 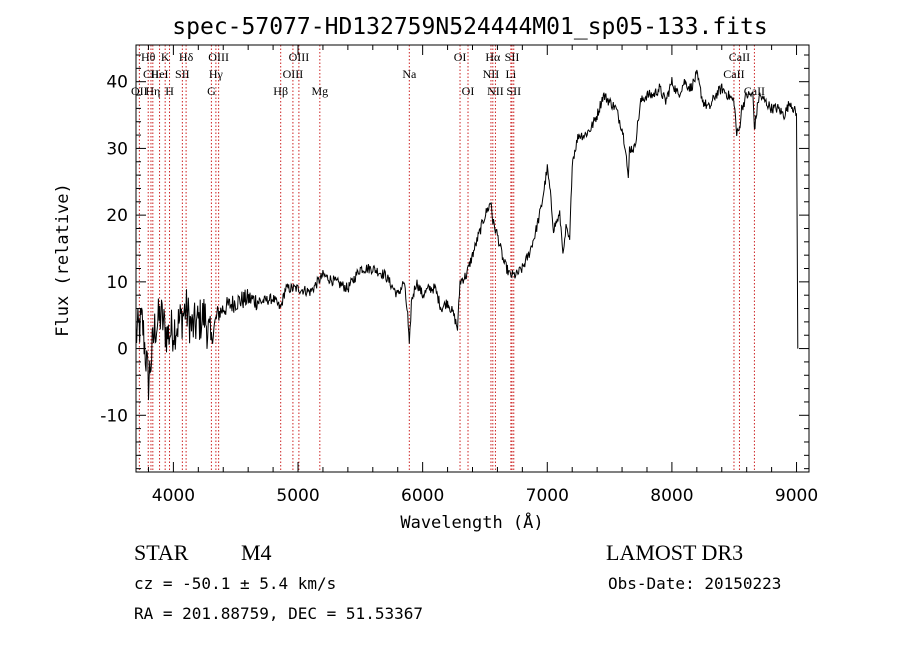 I want to click on survey-name: LAMOST DR3, so click(x=674, y=552).